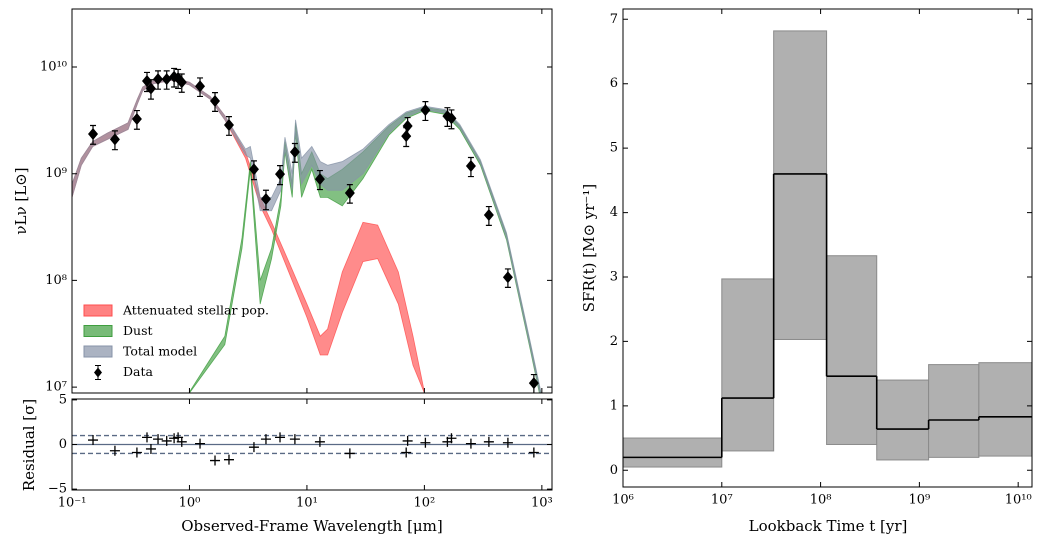 The image size is (1044, 548). I want to click on y-tick-label: 10⁹, so click(56, 173).